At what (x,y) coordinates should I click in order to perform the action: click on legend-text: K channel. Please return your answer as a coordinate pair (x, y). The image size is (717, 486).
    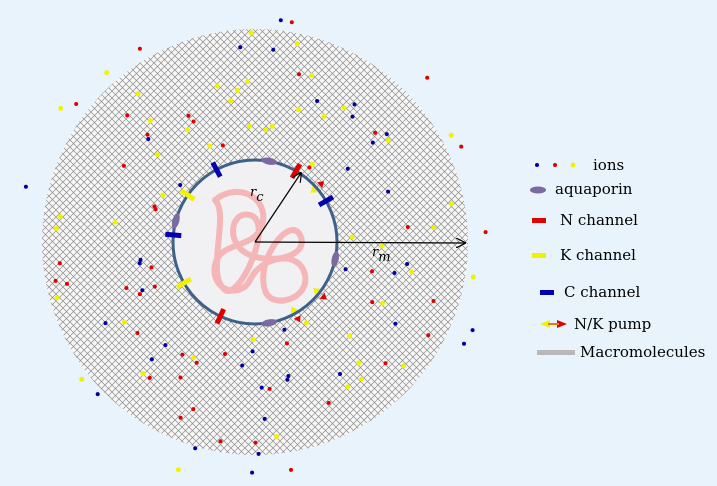
    Looking at the image, I should click on (598, 255).